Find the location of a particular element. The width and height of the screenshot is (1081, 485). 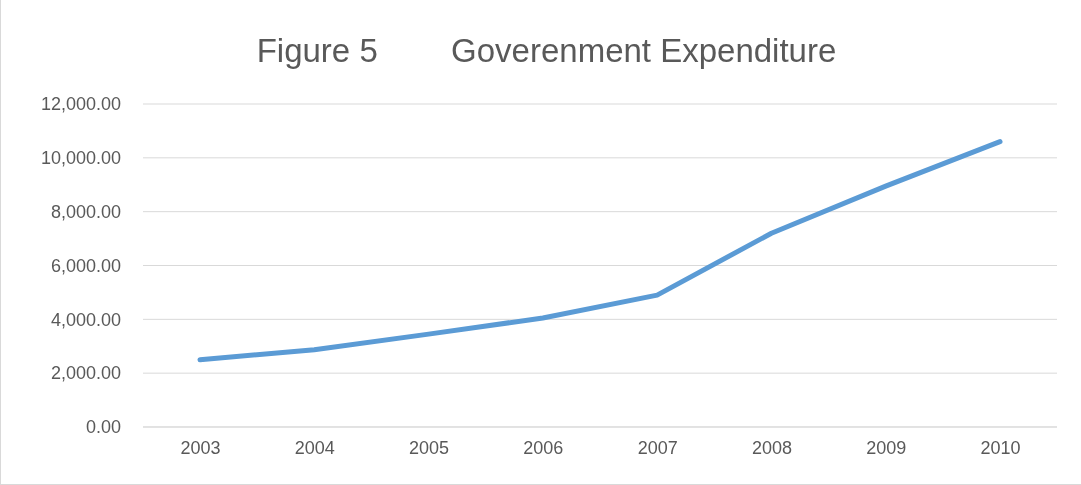

y-tick-label: 2,000.00 is located at coordinates (85, 373).